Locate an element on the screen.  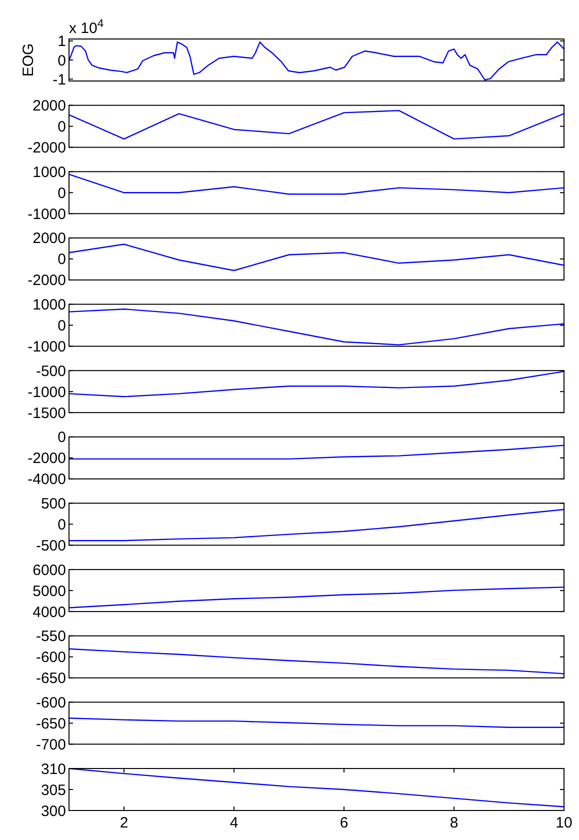
y-tick-label: -700 is located at coordinates (51, 745).